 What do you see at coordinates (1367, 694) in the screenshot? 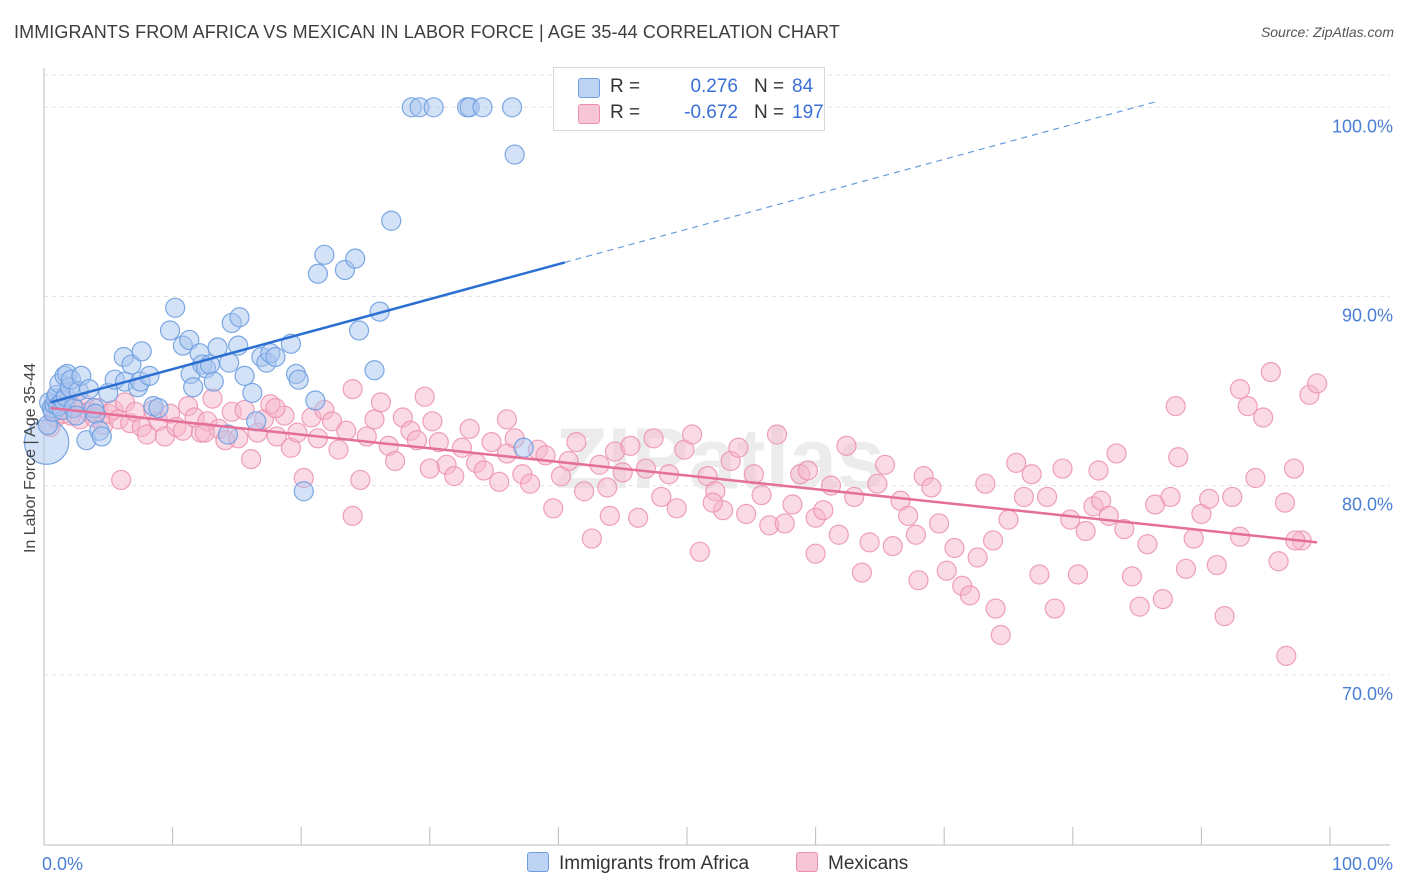
I see `y-tick-label: 70.0%` at bounding box center [1367, 694].